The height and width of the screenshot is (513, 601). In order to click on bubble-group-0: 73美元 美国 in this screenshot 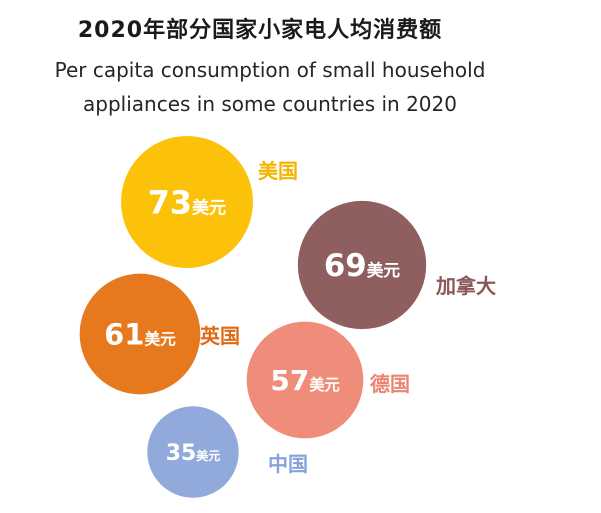, I will do `click(209, 202)`.